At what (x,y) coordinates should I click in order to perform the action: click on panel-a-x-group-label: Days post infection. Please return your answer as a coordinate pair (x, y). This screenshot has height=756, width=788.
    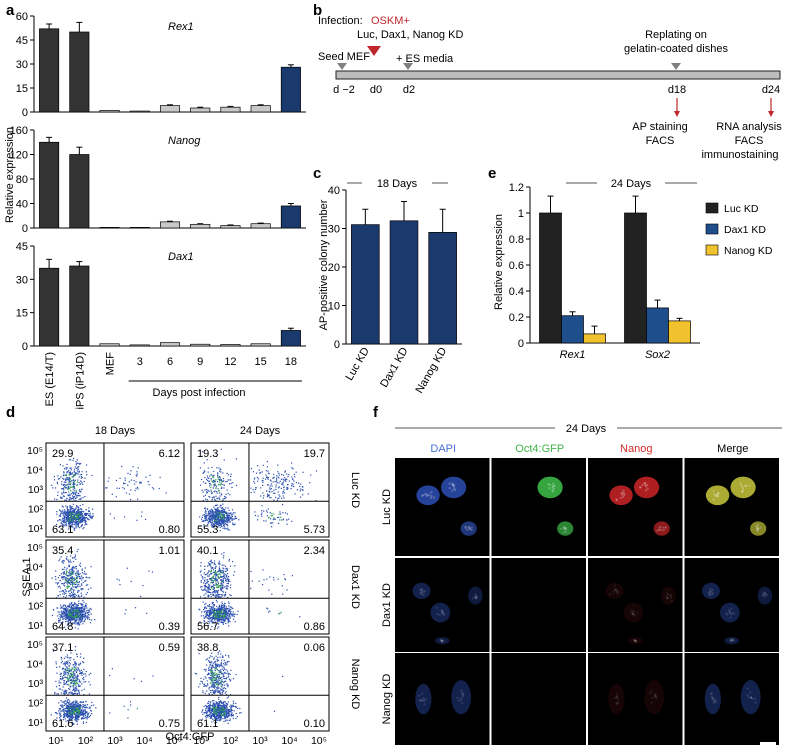
    Looking at the image, I should click on (199, 393).